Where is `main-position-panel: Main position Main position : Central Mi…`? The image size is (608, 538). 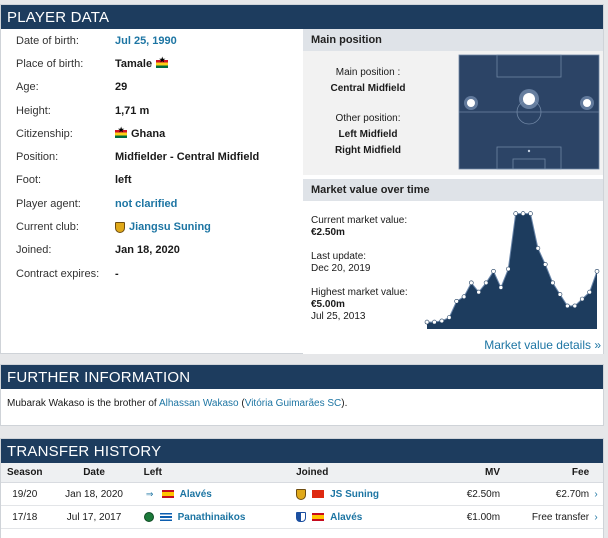
main-position-panel: Main position Main position : Central Mi… is located at coordinates (453, 102).